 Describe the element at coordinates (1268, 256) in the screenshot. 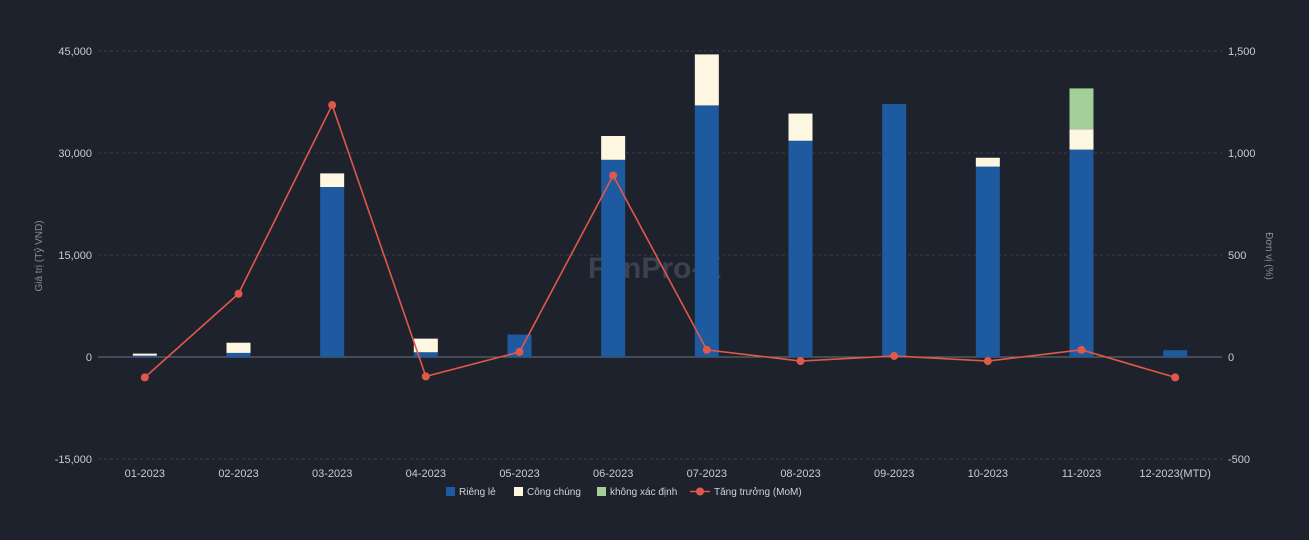

I see `y2-axis-title: Đơn vị (%)` at that location.